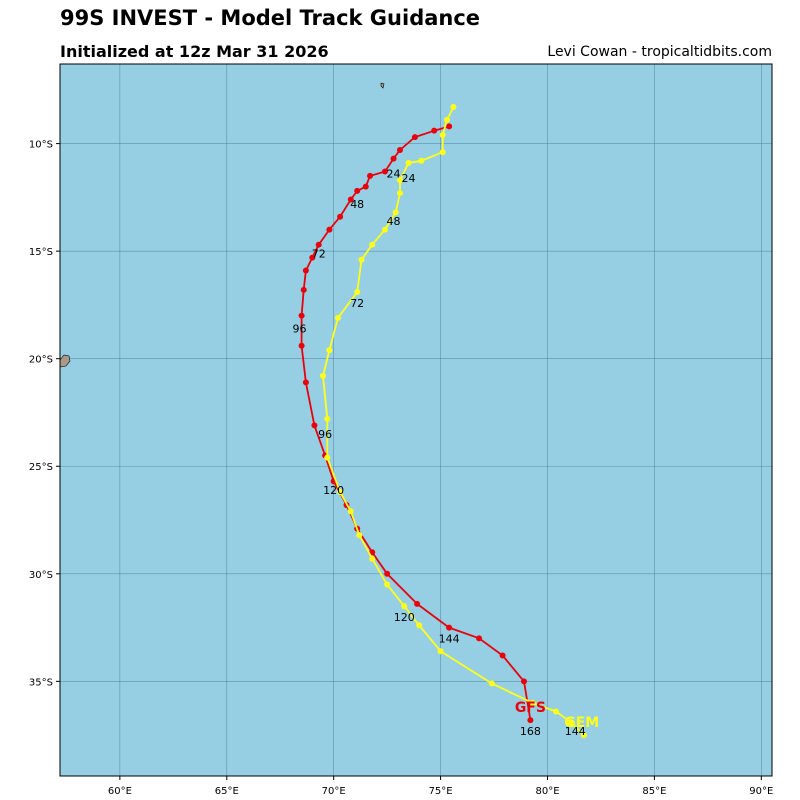 The width and height of the screenshot is (800, 800). I want to click on x-tick-label: 75°E, so click(441, 791).